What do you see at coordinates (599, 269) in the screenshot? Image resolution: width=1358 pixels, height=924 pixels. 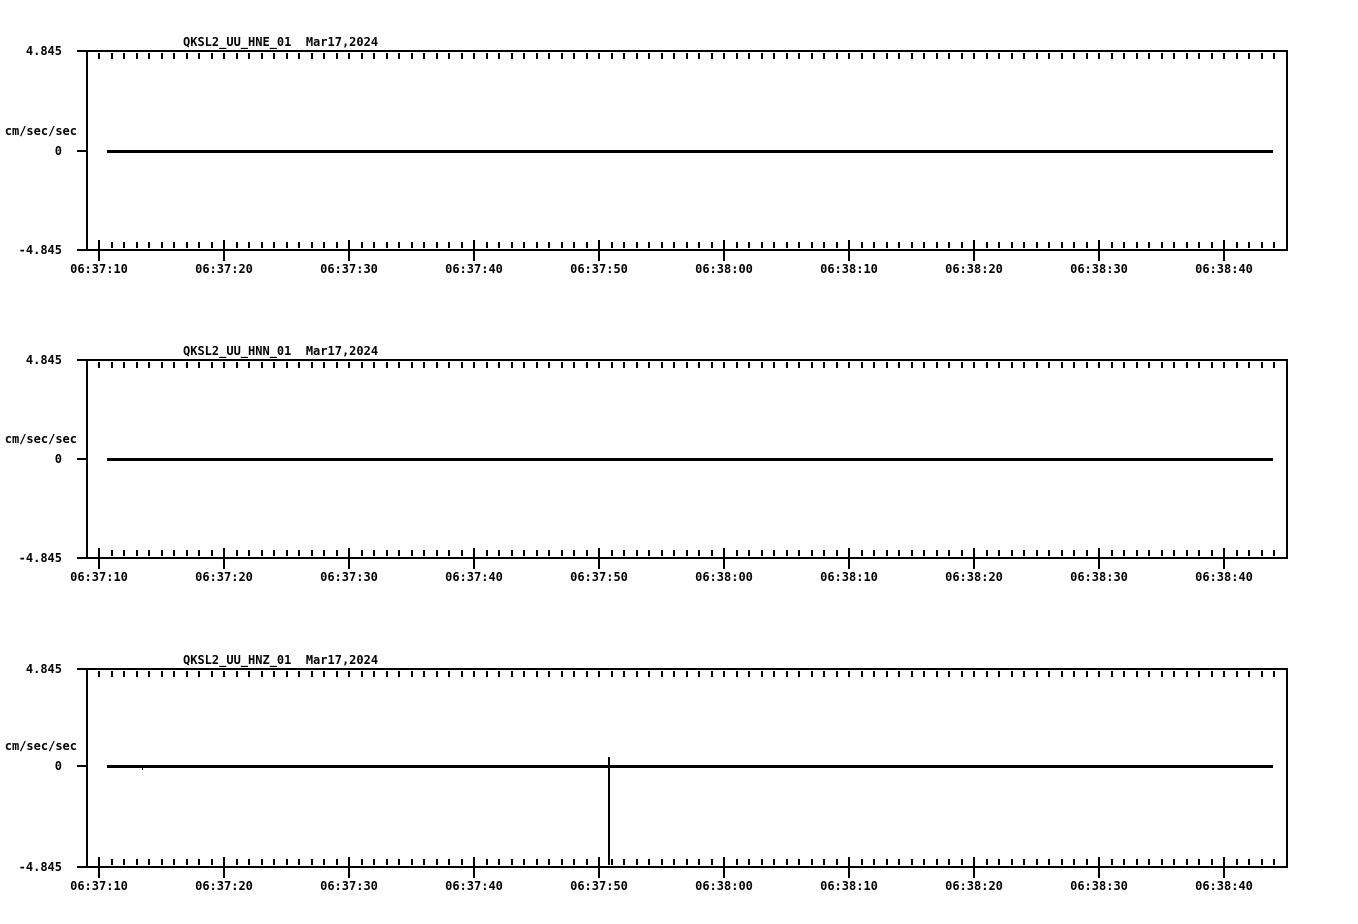 I see `x-tick-label: 06:37:50` at bounding box center [599, 269].